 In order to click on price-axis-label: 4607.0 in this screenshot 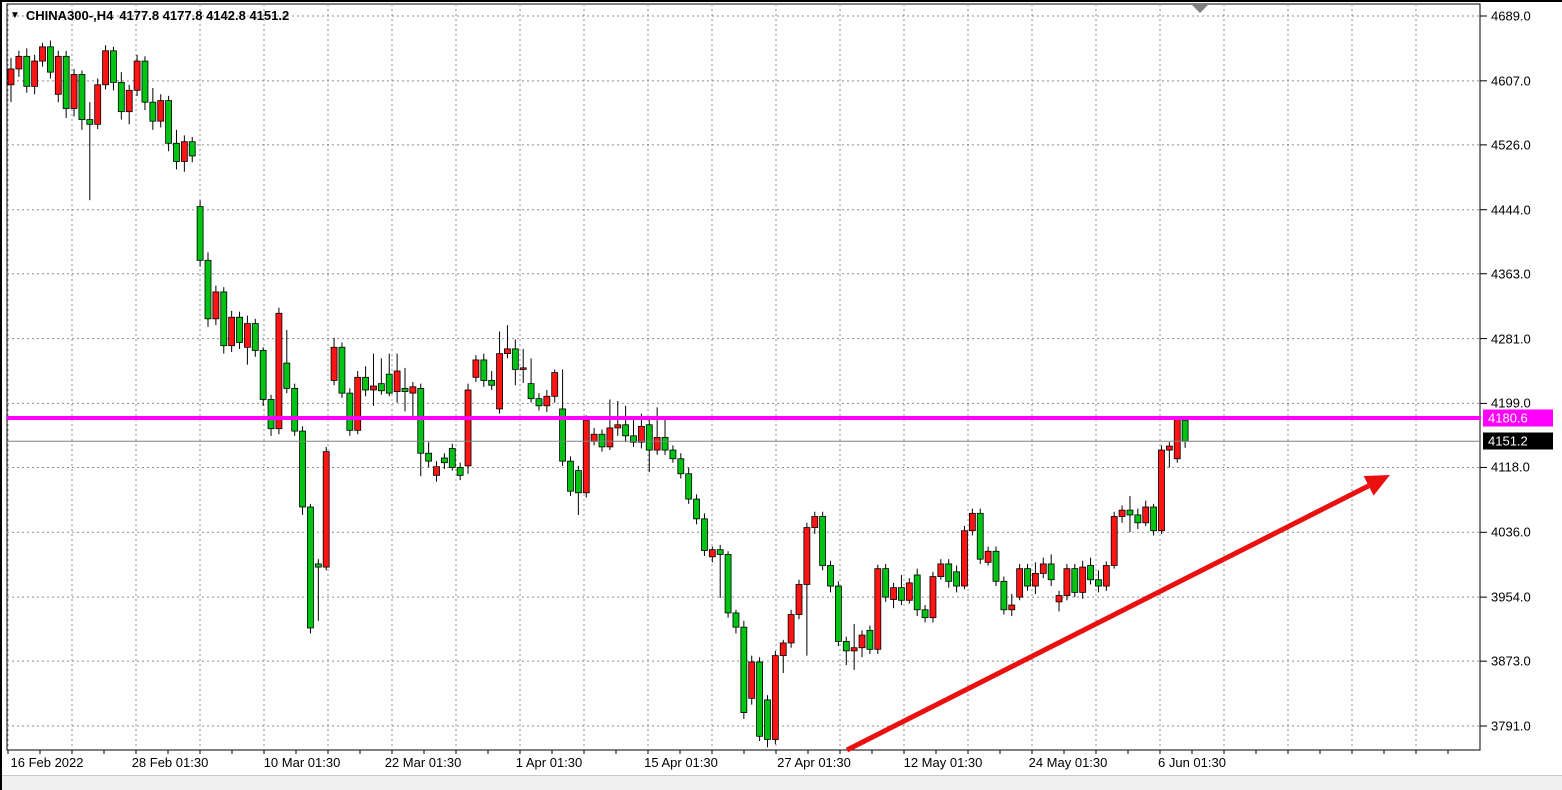, I will do `click(1511, 81)`.